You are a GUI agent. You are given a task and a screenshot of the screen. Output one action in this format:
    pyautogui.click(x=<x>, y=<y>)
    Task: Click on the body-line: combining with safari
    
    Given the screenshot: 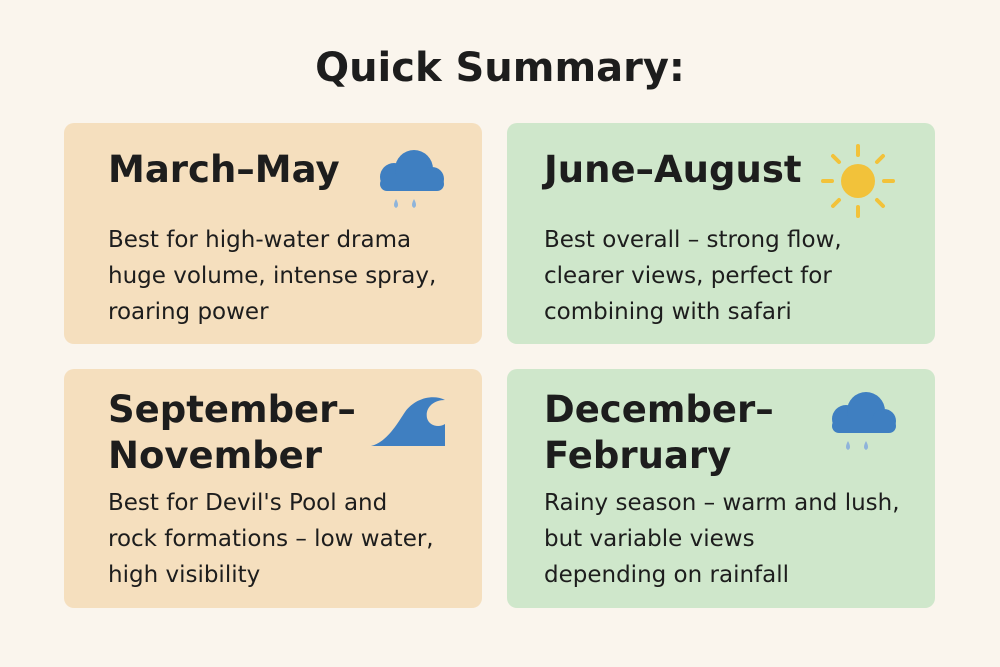 What is the action you would take?
    pyautogui.click(x=668, y=312)
    